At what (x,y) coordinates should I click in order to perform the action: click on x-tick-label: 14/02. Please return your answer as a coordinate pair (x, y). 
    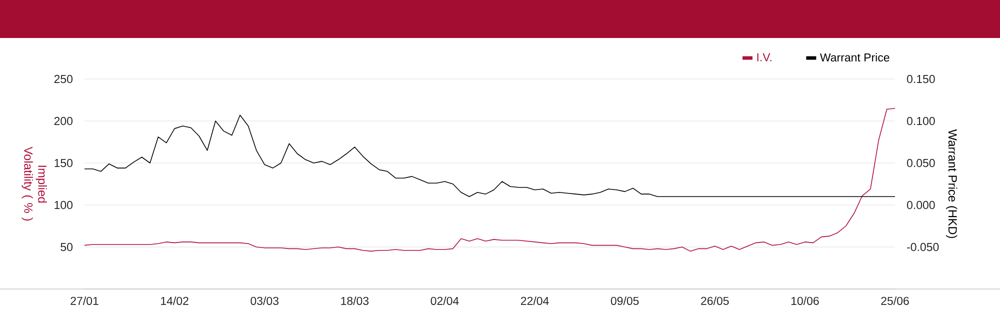
    Looking at the image, I should click on (174, 300).